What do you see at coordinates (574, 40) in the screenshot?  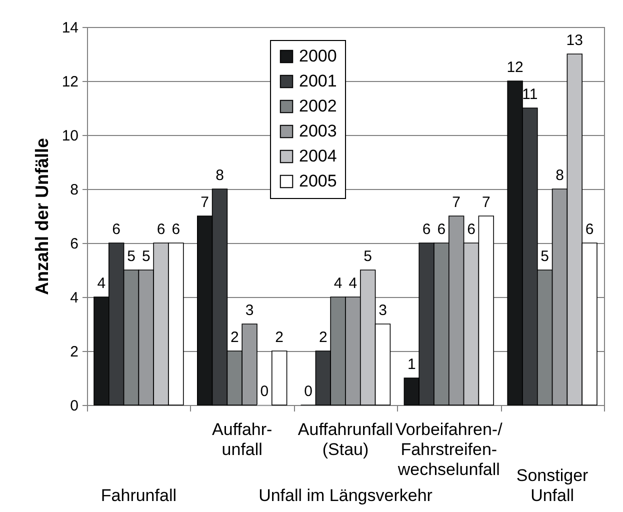 I see `data-label: 13` at bounding box center [574, 40].